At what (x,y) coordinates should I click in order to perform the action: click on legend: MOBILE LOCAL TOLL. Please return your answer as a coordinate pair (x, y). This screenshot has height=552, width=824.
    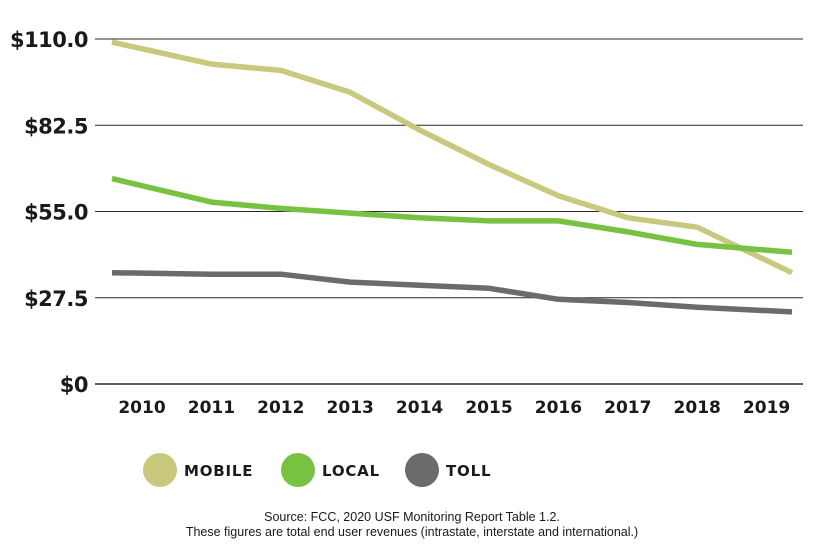
    Looking at the image, I should click on (317, 470).